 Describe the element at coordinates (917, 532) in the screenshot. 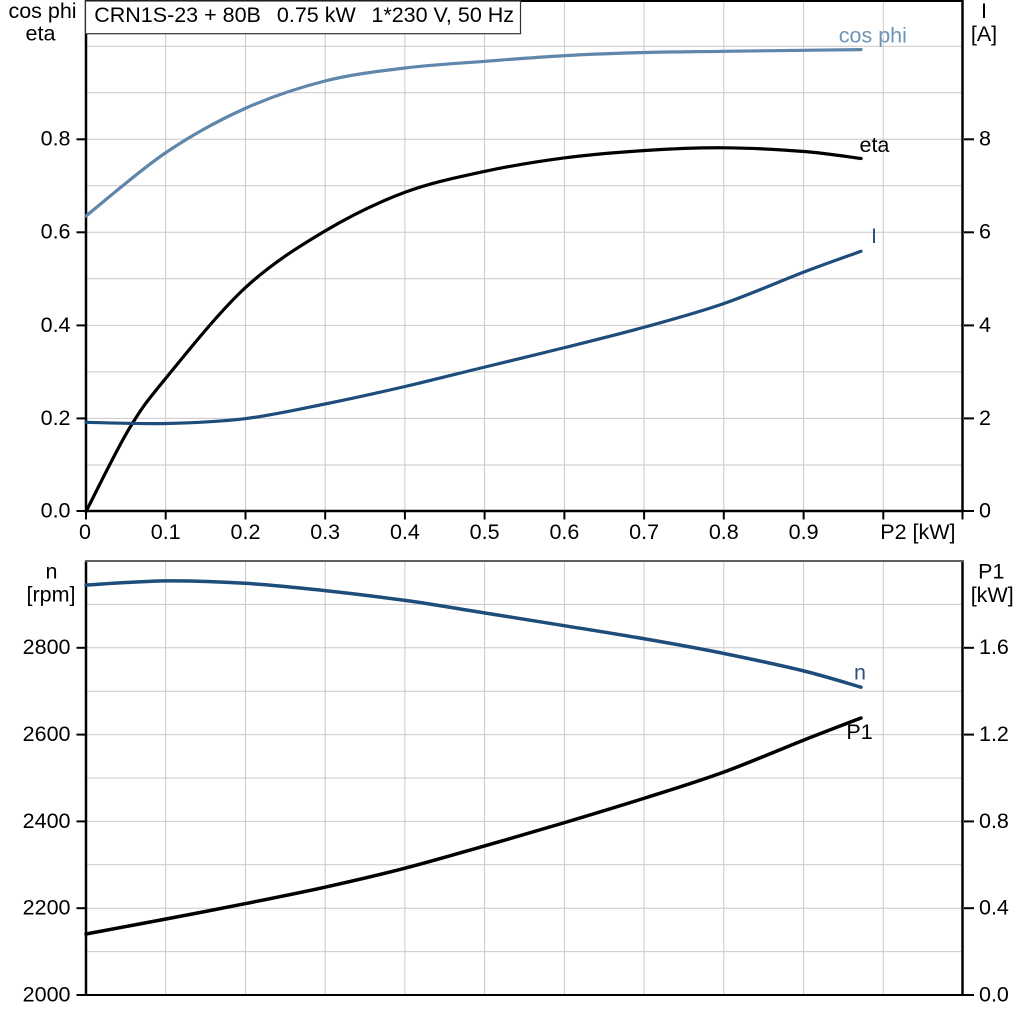

I see `svg-text: P2 [kW]` at that location.